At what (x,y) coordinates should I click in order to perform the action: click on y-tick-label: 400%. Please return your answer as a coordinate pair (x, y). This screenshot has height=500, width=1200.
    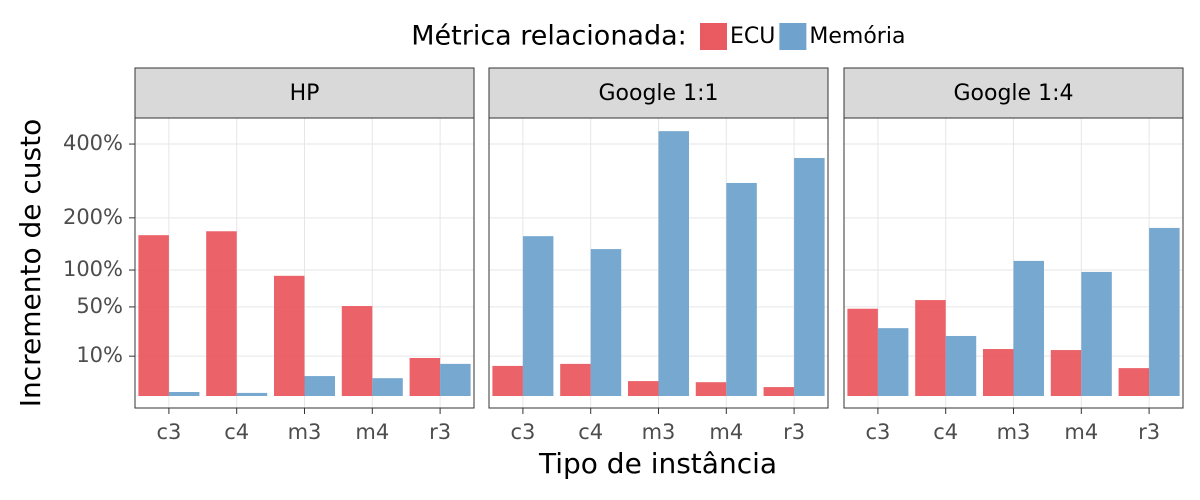
    Looking at the image, I should click on (93, 143).